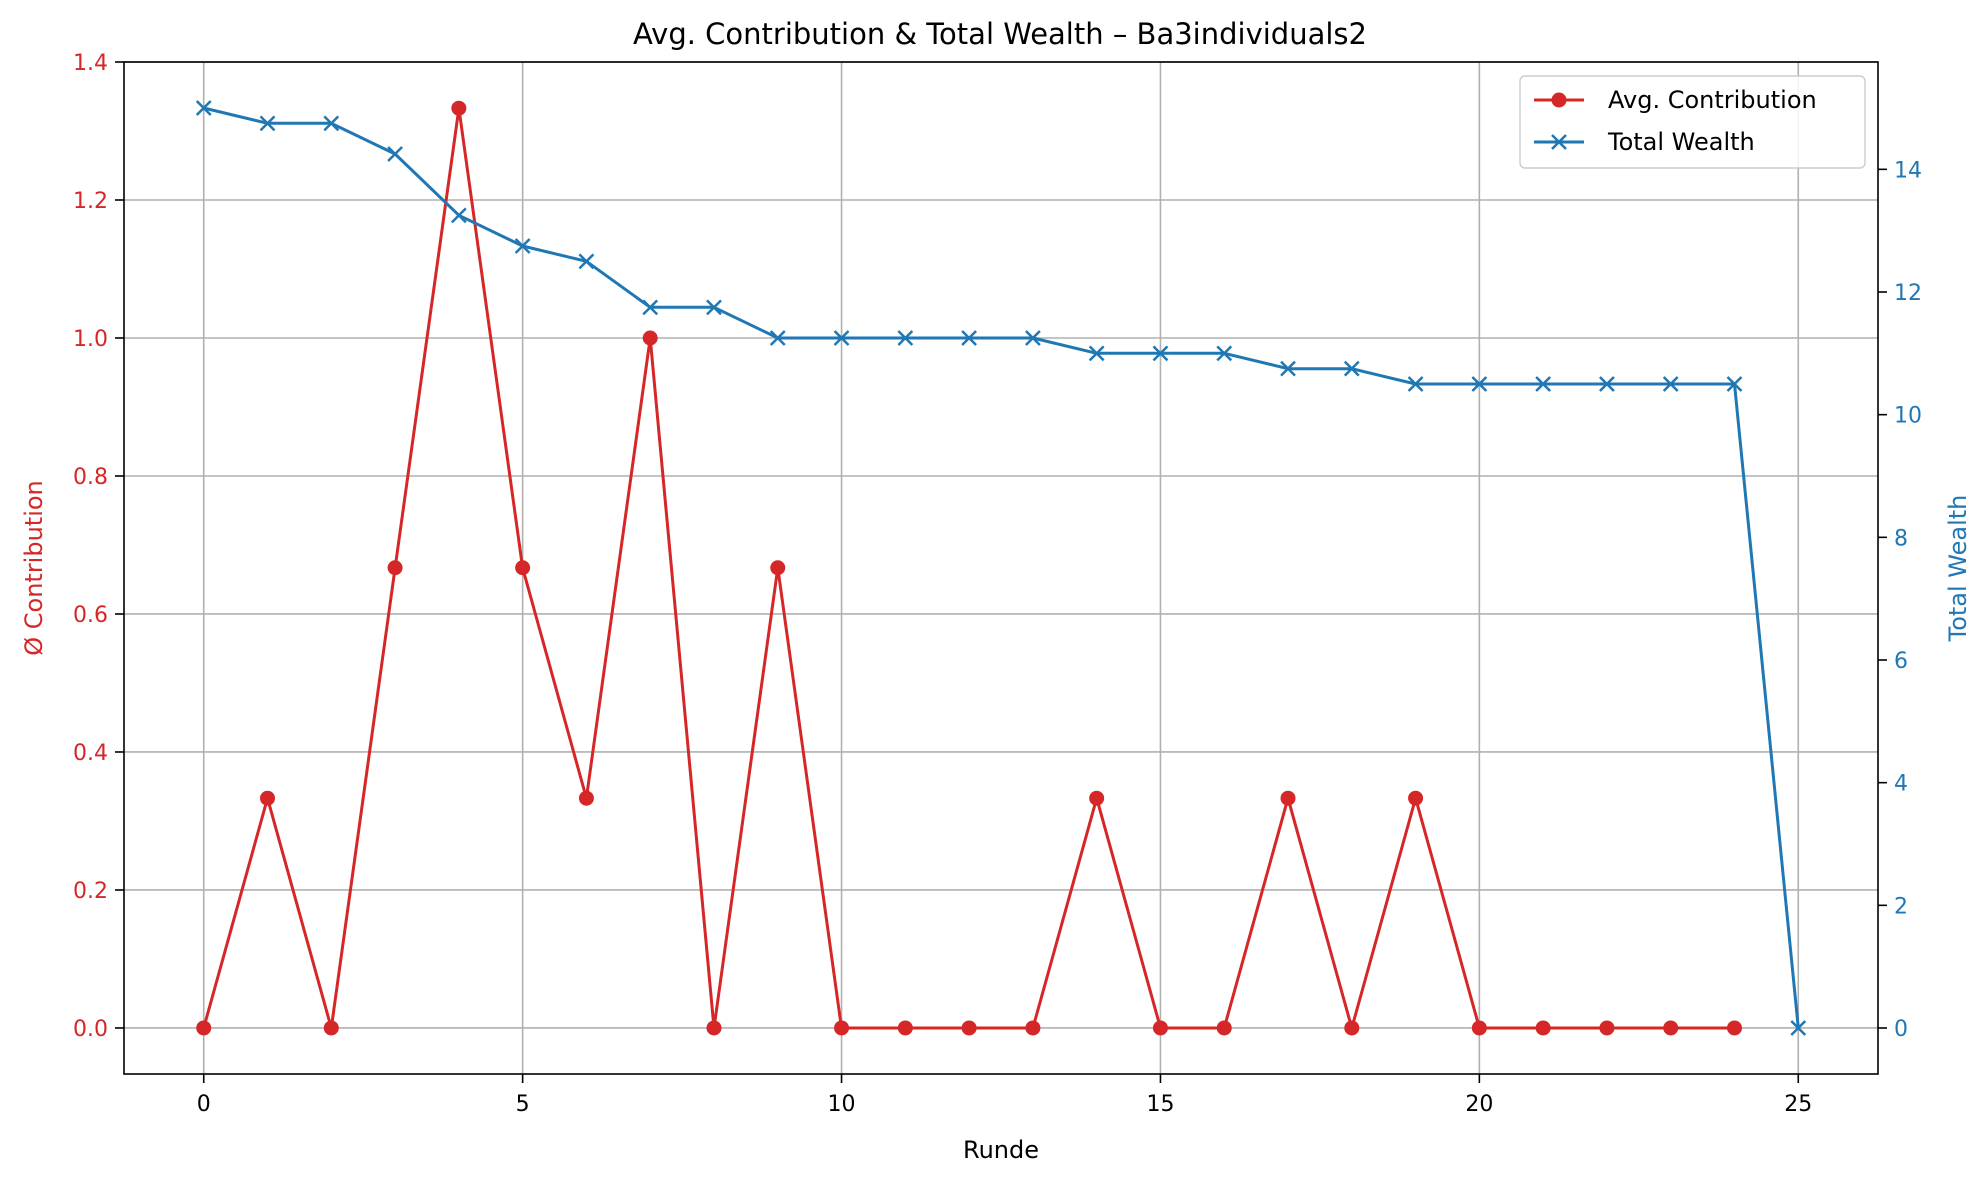  What do you see at coordinates (1901, 906) in the screenshot?
I see `y-right-tick-label: 2` at bounding box center [1901, 906].